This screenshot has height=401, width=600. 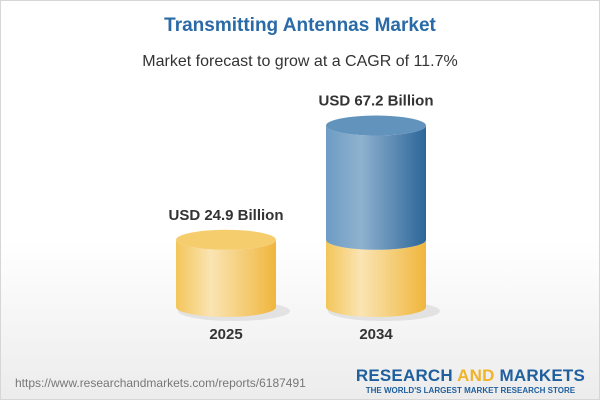 What do you see at coordinates (300, 25) in the screenshot?
I see `chart-title: Transmitting Antennas Market` at bounding box center [300, 25].